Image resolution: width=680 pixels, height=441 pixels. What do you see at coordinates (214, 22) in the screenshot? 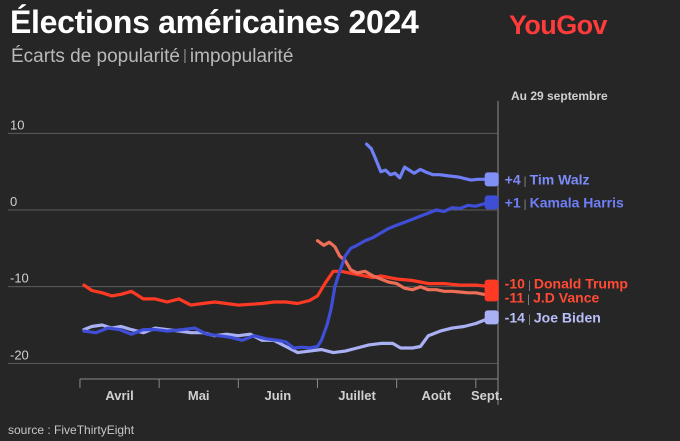
I see `chart-title: Élections américaines 2024` at bounding box center [214, 22].